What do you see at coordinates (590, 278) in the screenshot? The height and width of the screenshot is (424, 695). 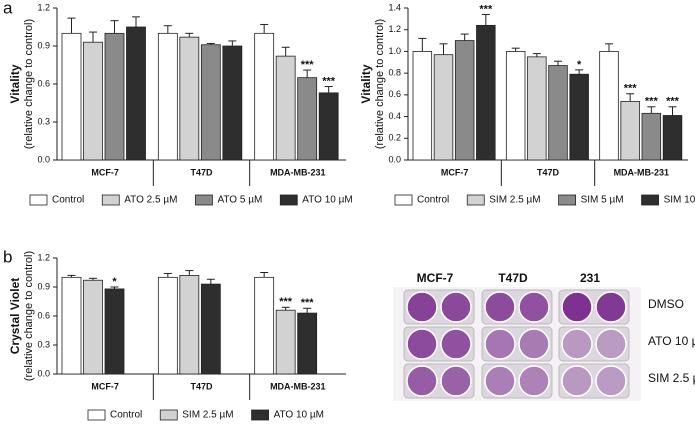 I see `plate-column: 231` at bounding box center [590, 278].